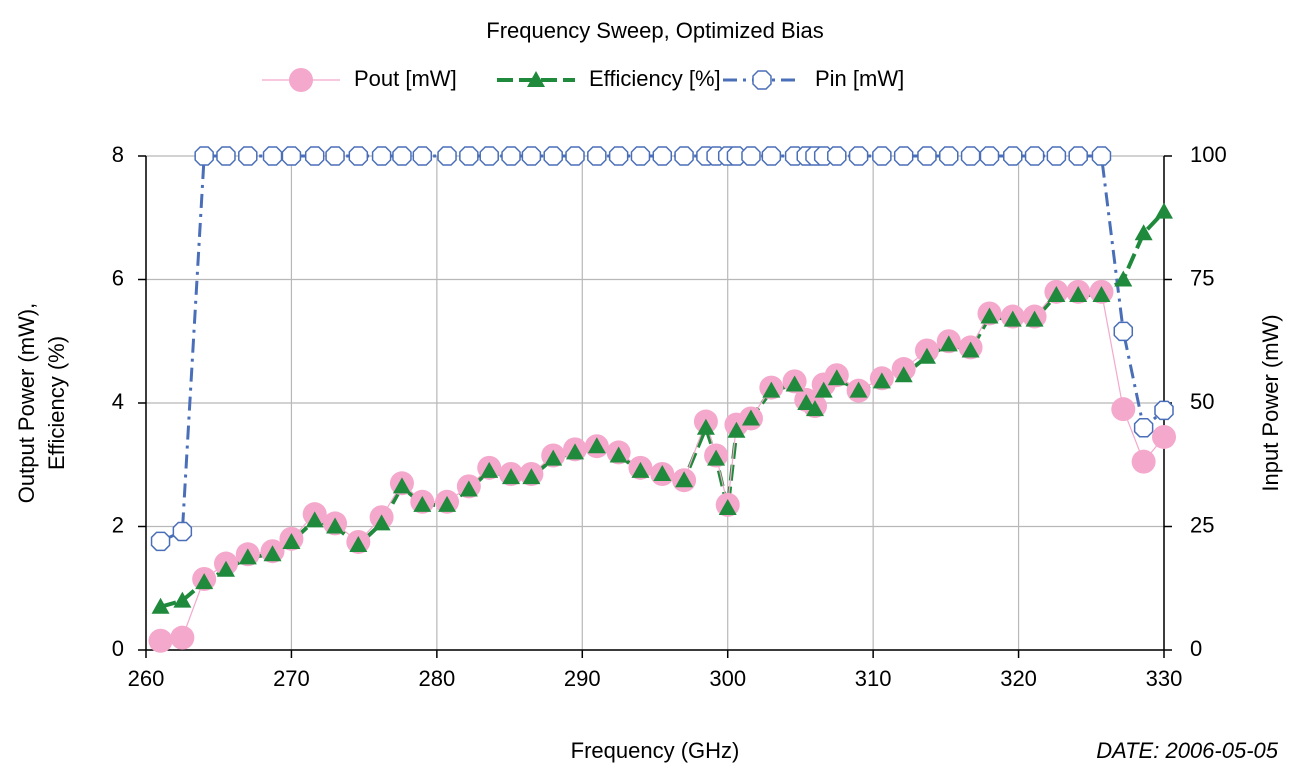 This screenshot has height=775, width=1300. What do you see at coordinates (405, 78) in the screenshot?
I see `legend-label: Pout [mW]` at bounding box center [405, 78].